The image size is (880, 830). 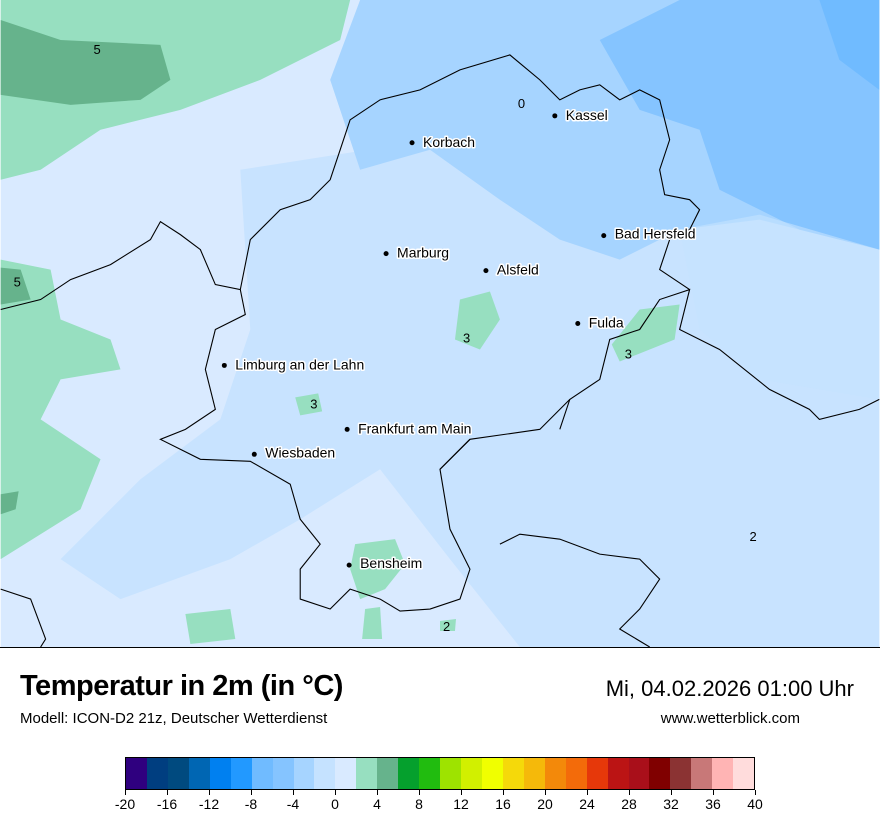 What do you see at coordinates (125, 804) in the screenshot?
I see `legend-tick-label: -20` at bounding box center [125, 804].